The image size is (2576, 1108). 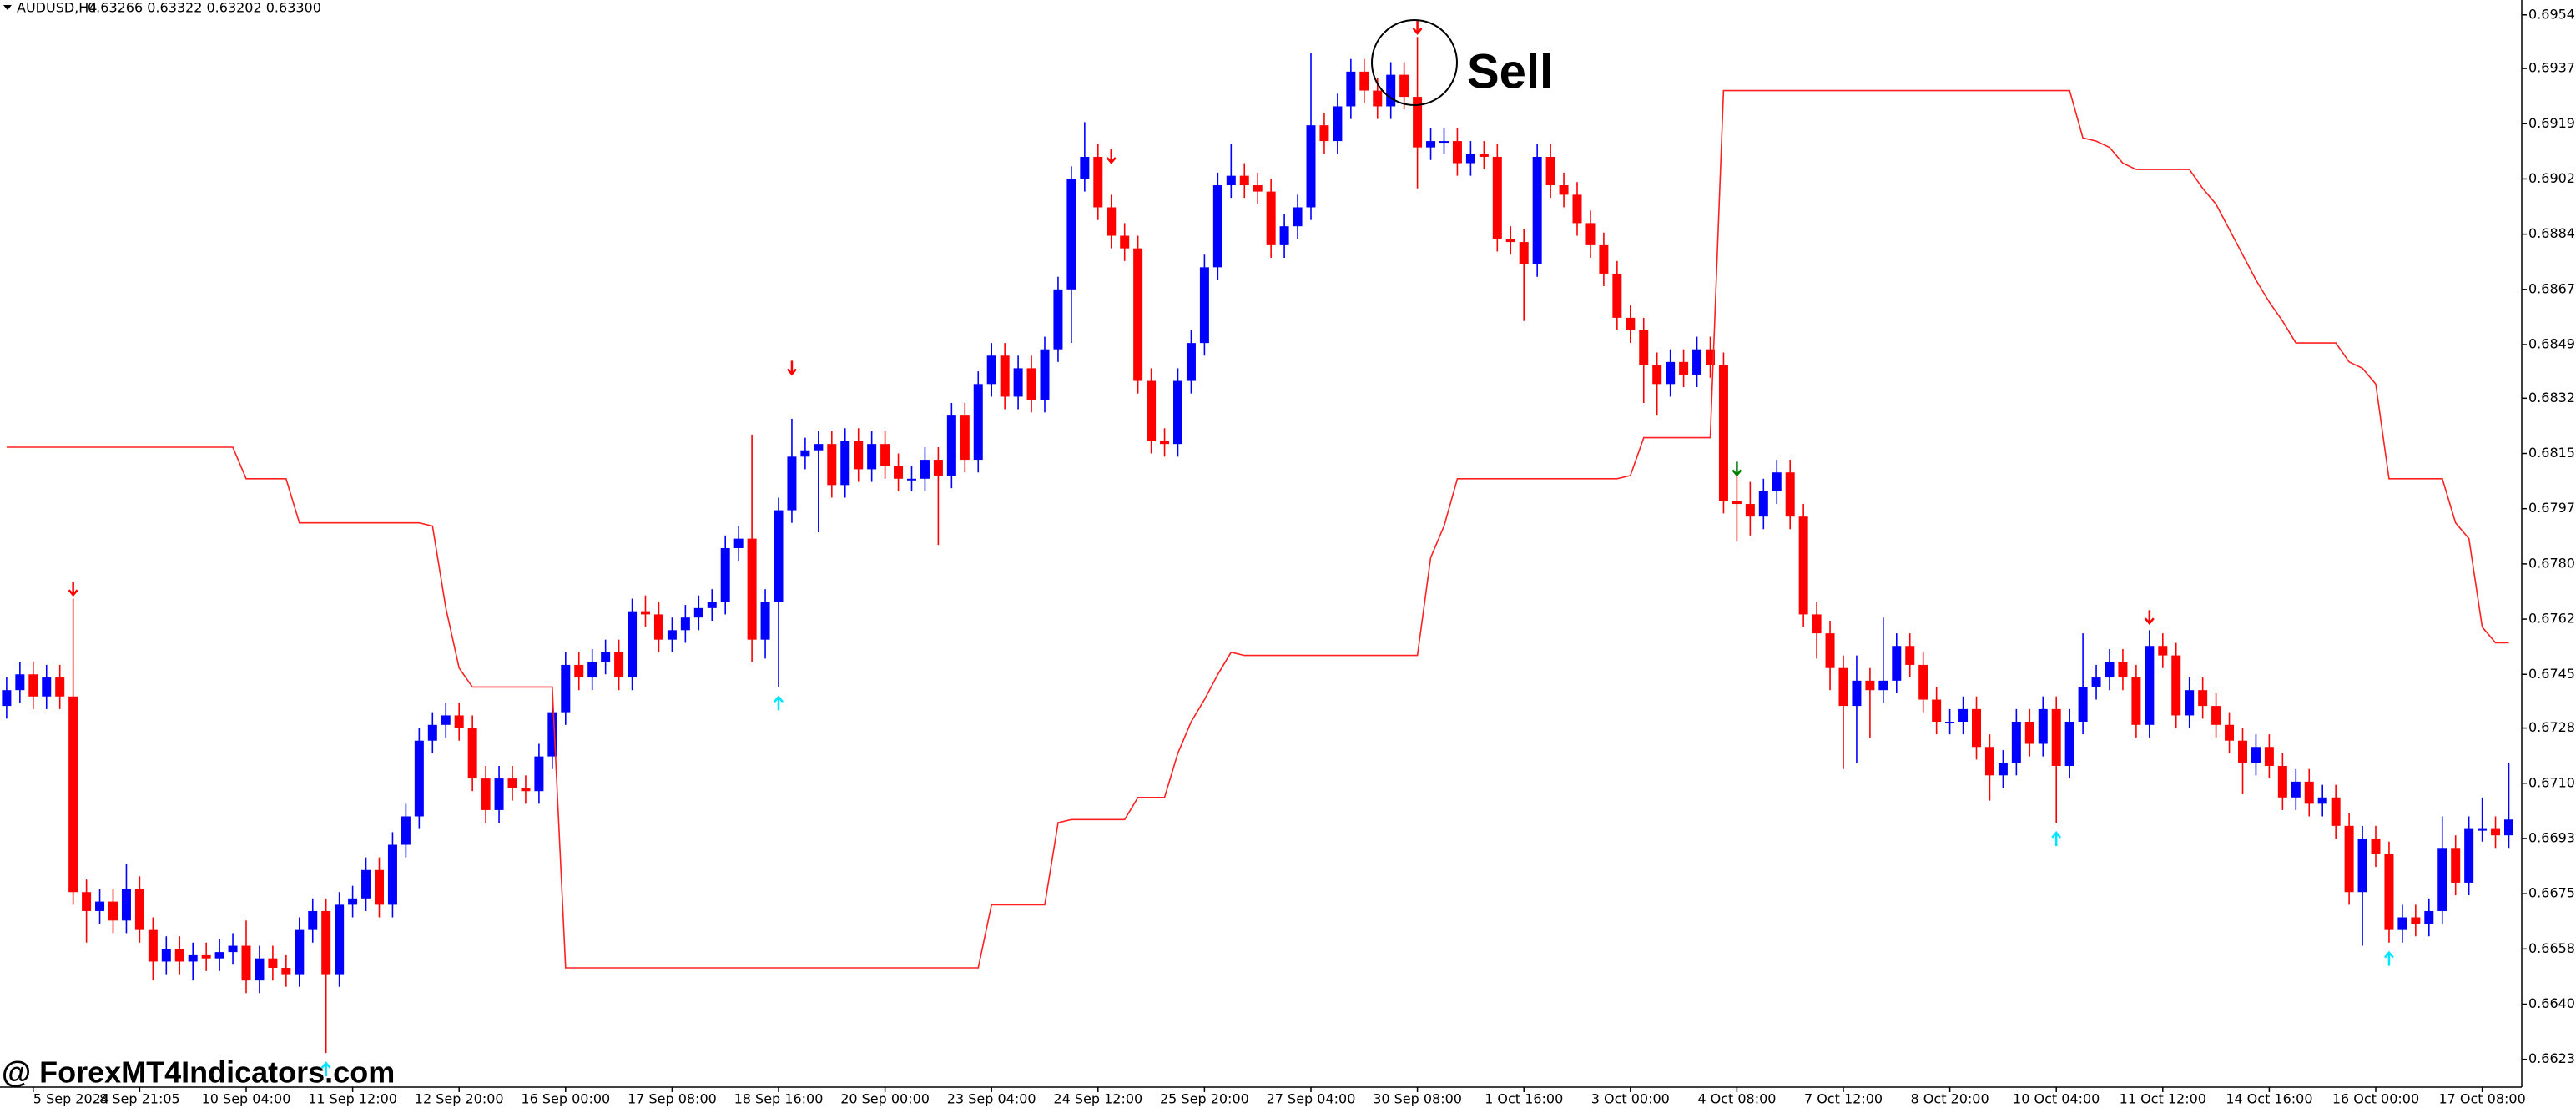 I want to click on x-tick-label: 18 Sep 16:00, so click(x=779, y=1099).